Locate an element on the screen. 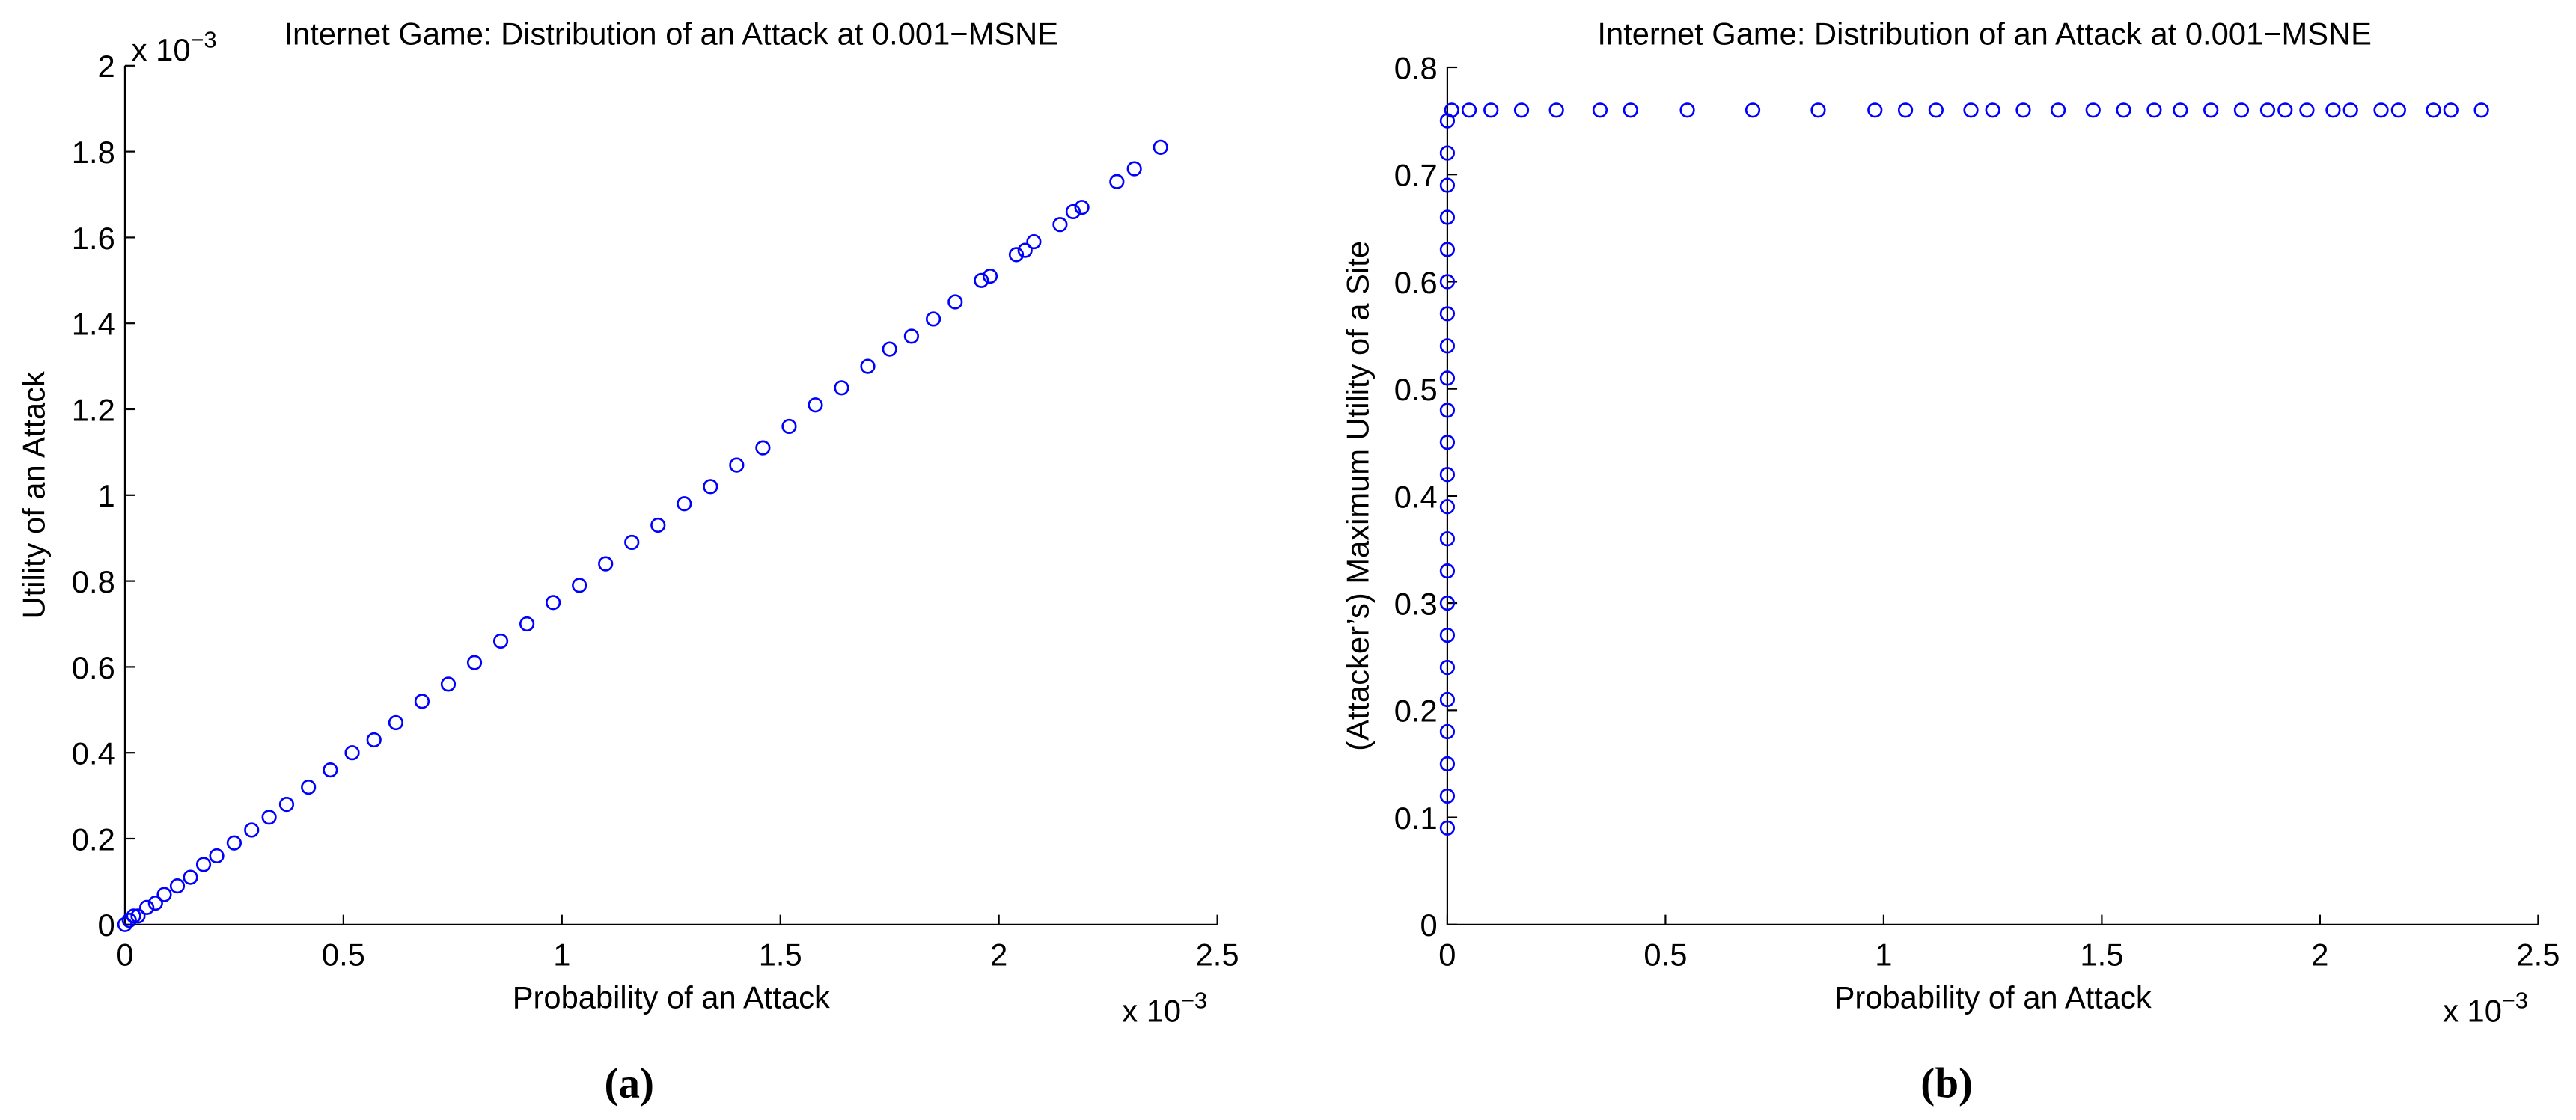 This screenshot has height=1120, width=2576. y-tick-label: 1.4 is located at coordinates (93, 324).